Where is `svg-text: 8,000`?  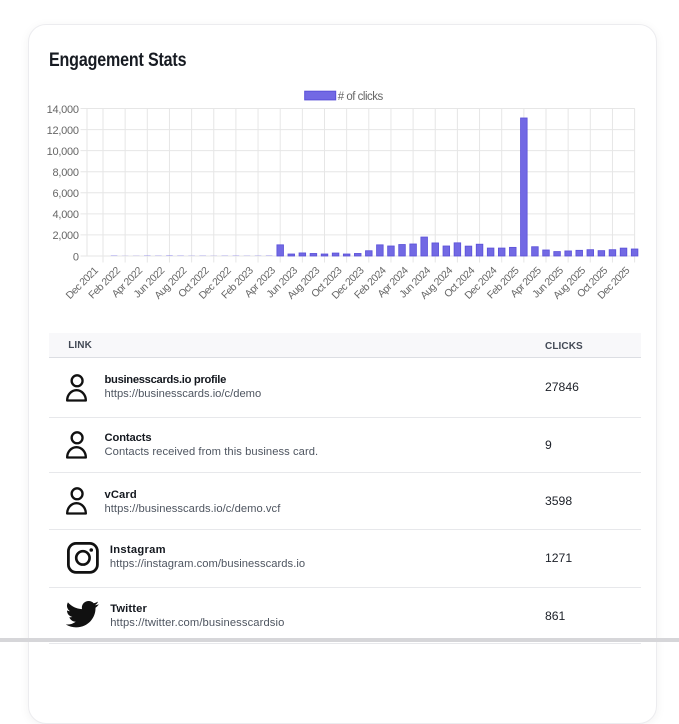
svg-text: 8,000 is located at coordinates (66, 173).